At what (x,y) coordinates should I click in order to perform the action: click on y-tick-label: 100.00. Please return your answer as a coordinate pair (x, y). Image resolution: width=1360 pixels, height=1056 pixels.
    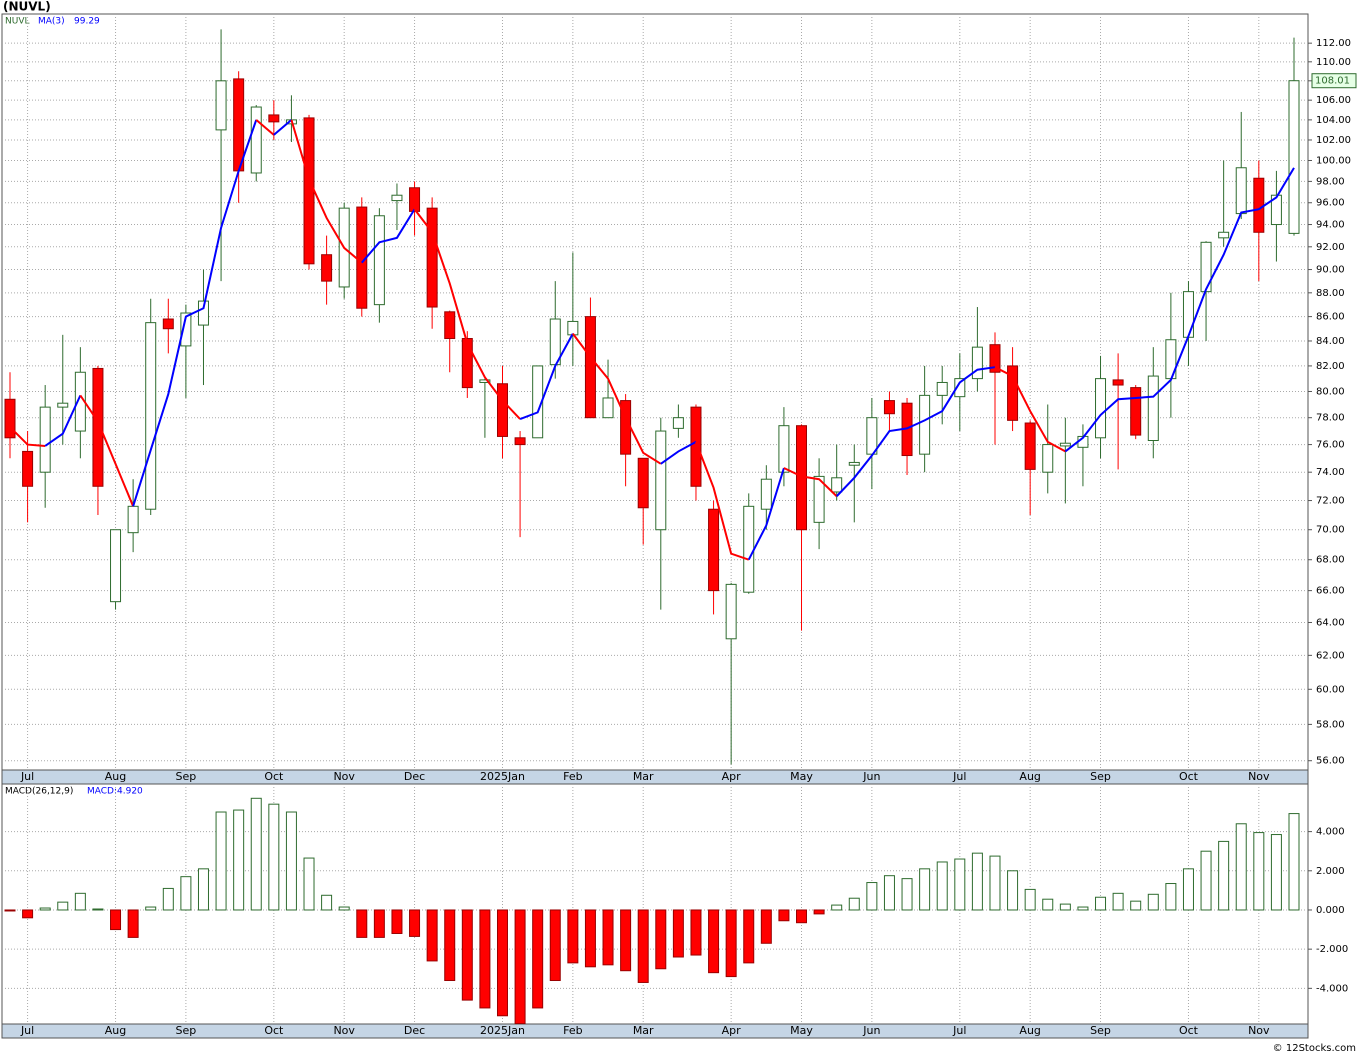
    Looking at the image, I should click on (1333, 160).